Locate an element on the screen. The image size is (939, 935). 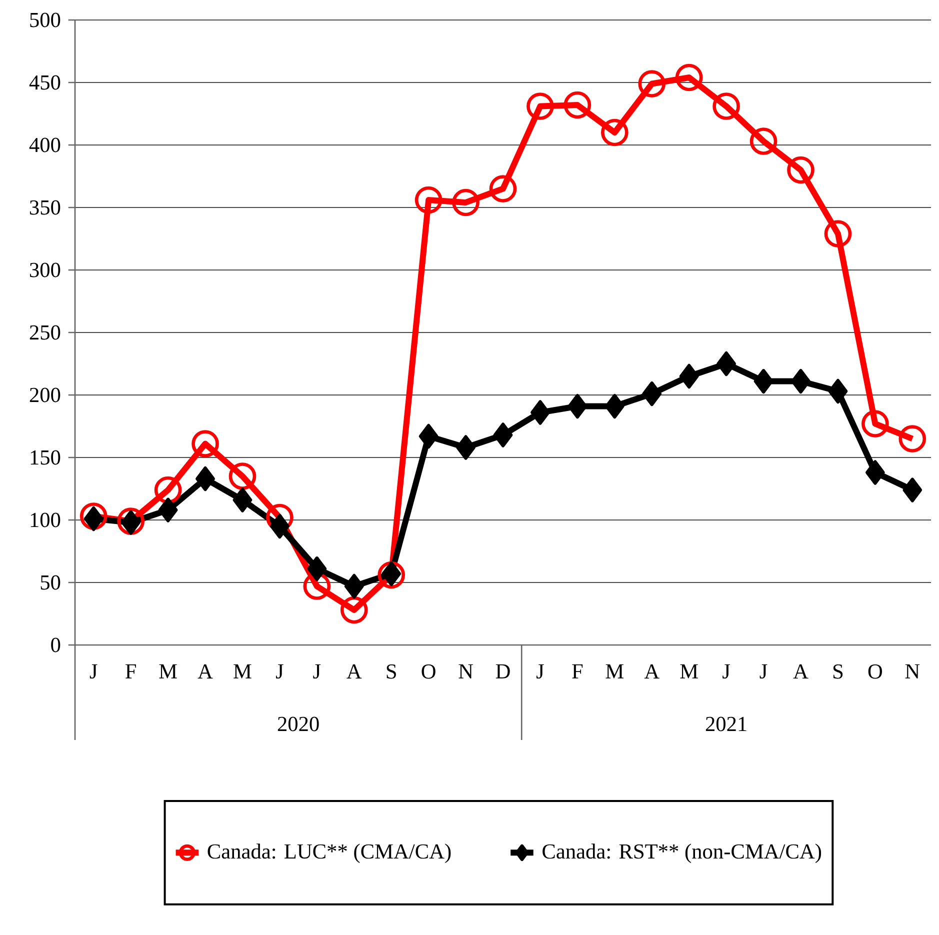
y-tick-label: 200 is located at coordinates (45, 395).